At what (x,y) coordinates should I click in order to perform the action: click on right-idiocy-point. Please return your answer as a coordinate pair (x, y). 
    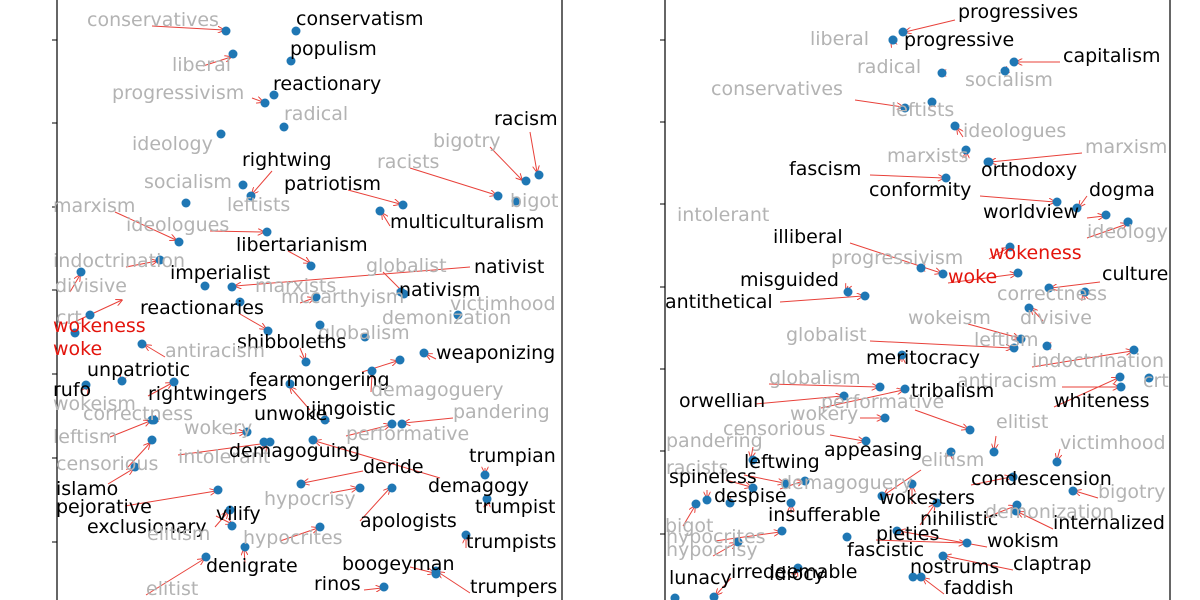
    Looking at the image, I should click on (798, 568).